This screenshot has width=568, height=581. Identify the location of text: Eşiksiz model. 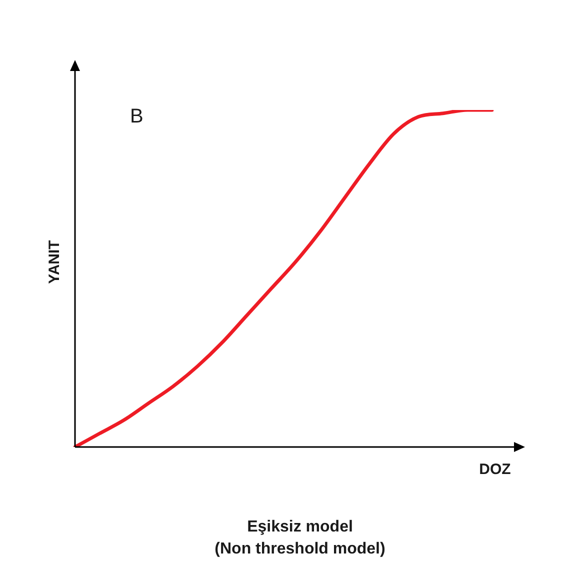
(300, 527).